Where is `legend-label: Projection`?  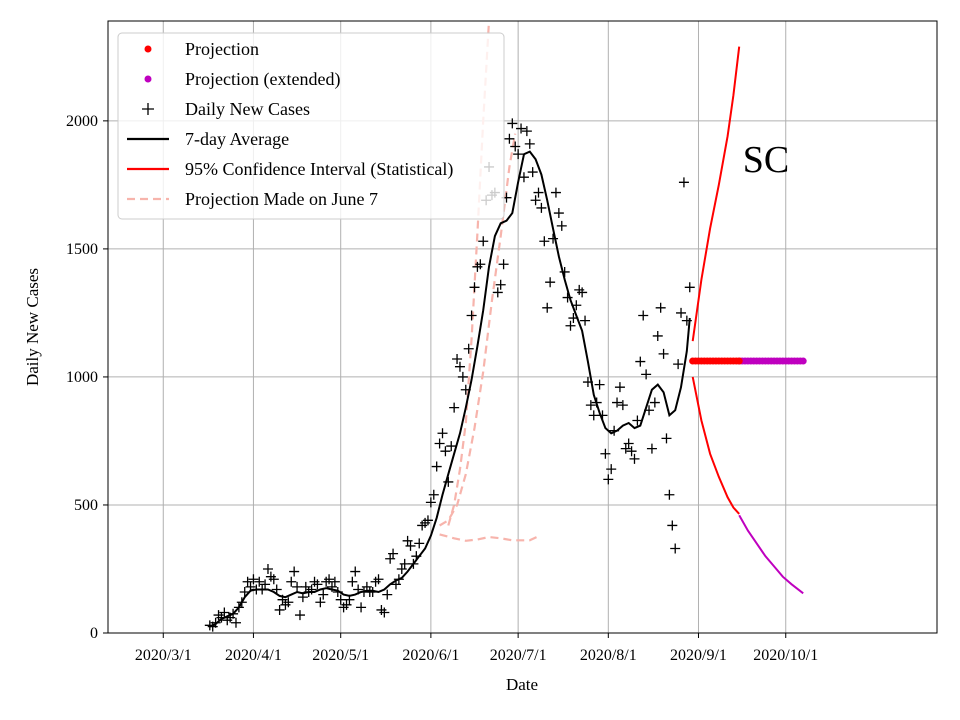 legend-label: Projection is located at coordinates (222, 49).